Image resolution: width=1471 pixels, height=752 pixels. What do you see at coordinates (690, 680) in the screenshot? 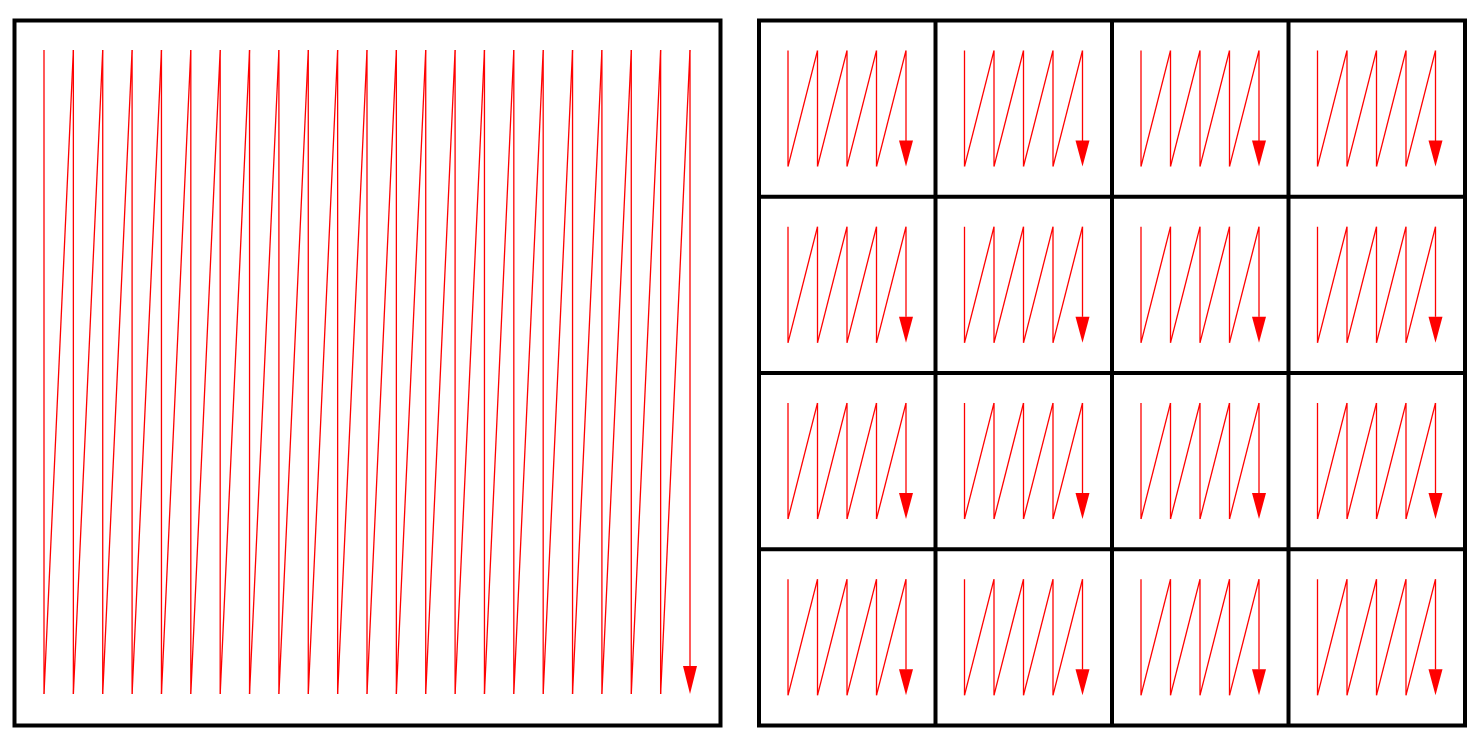
I see `left-scan-arrowhead` at bounding box center [690, 680].